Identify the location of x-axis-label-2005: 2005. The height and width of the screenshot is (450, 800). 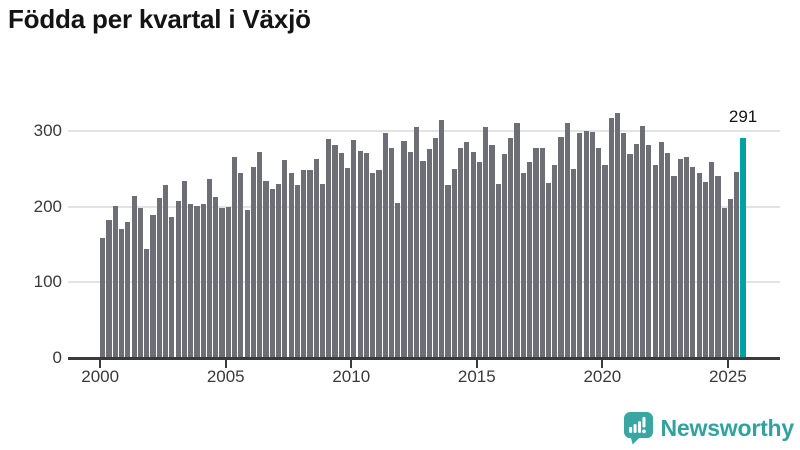
(225, 376).